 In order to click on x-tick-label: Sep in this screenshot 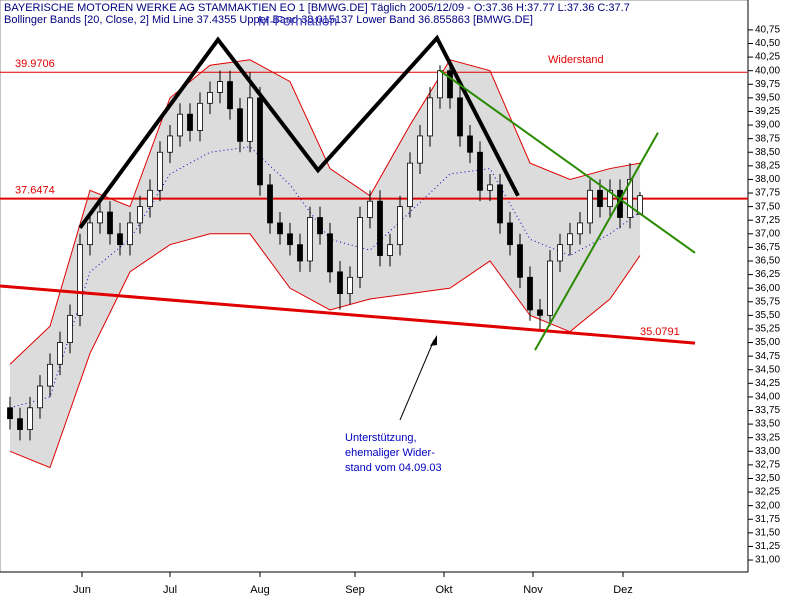, I will do `click(355, 590)`.